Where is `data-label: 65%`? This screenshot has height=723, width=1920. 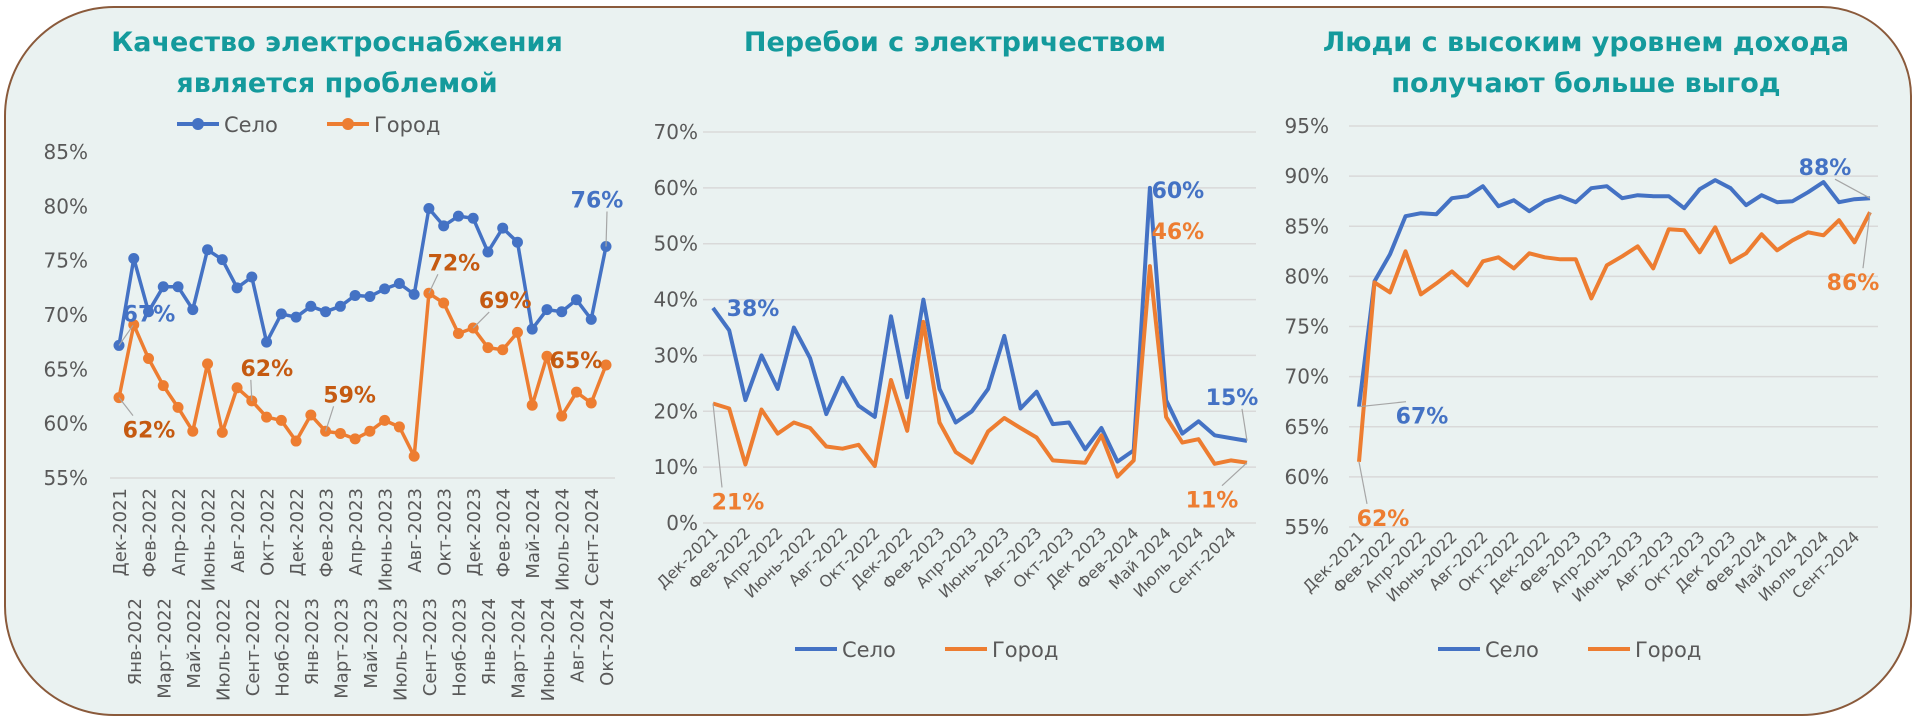
data-label: 65% is located at coordinates (576, 361).